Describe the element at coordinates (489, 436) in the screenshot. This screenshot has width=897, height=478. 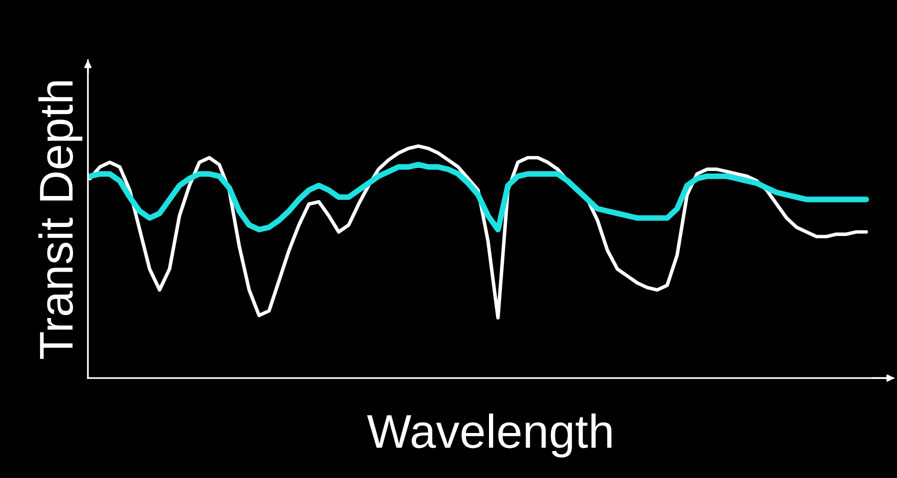
I see `x-axis-title: Wavelength` at that location.